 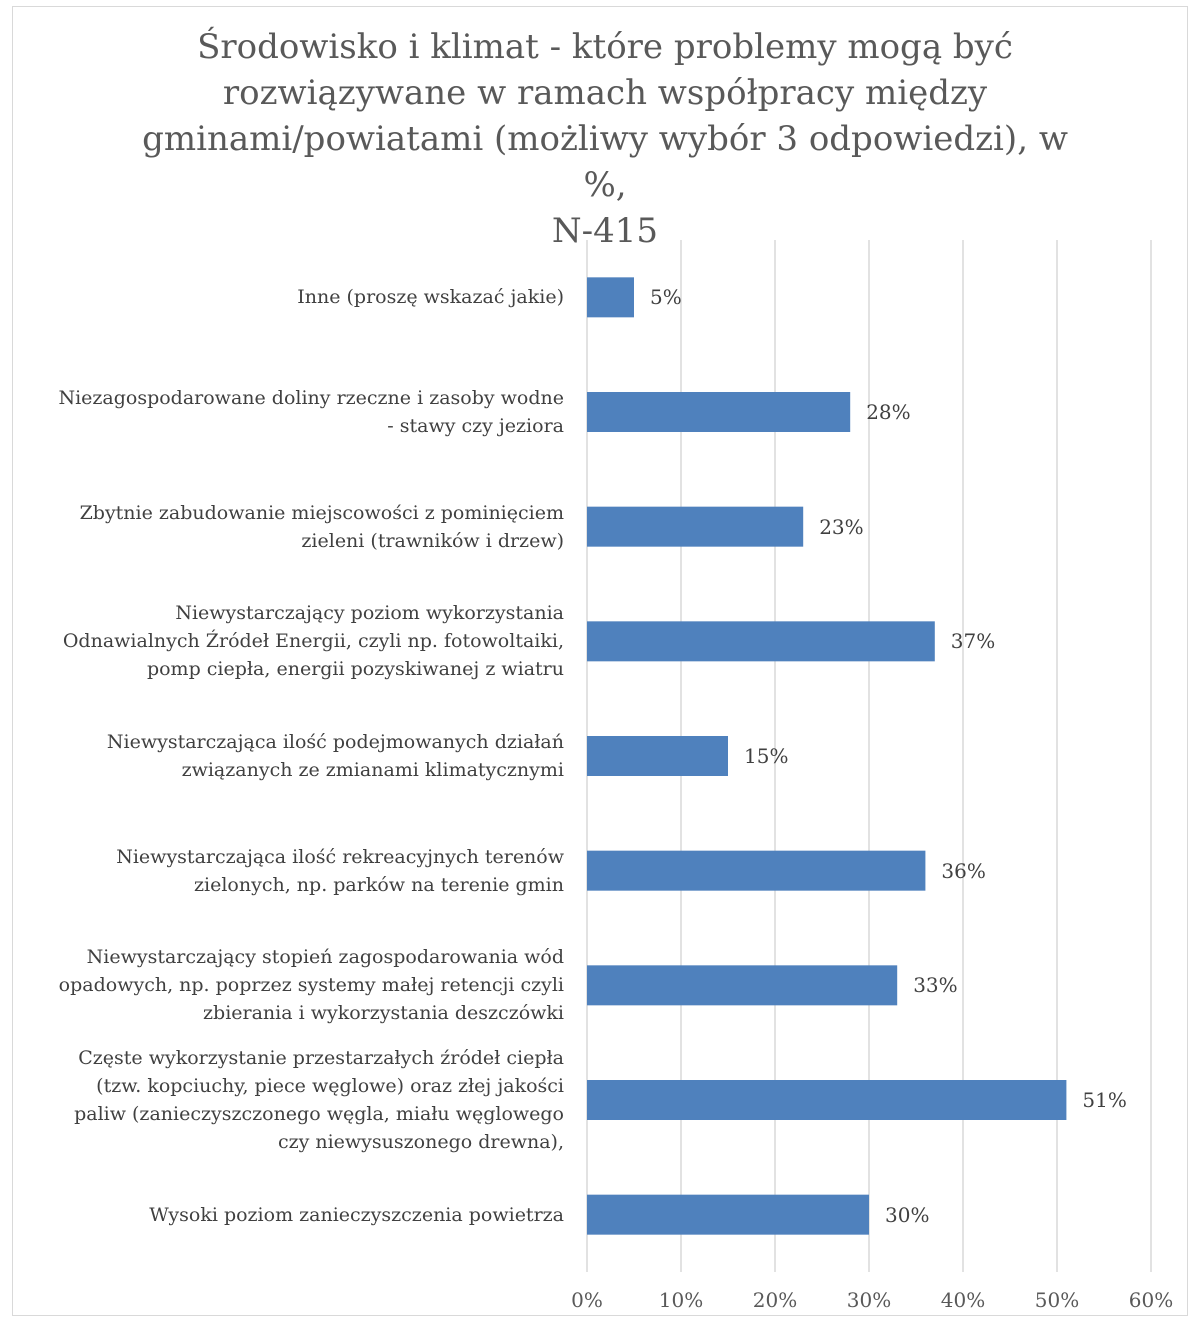 I want to click on x-tick-label: 40%, so click(x=963, y=1300).